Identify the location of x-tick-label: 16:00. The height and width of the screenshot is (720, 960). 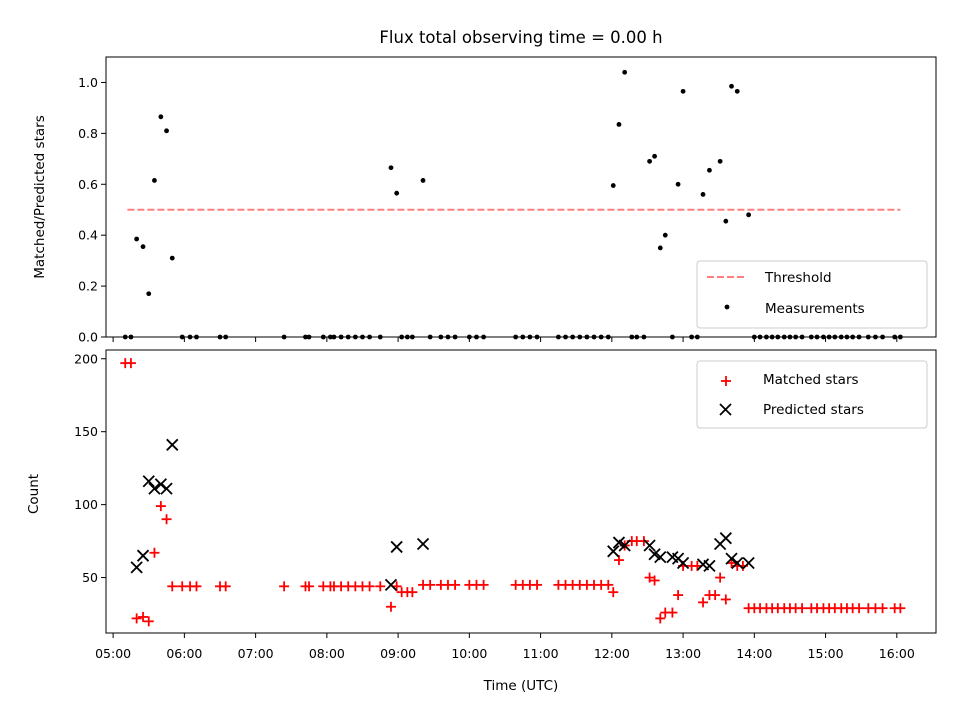
(897, 653).